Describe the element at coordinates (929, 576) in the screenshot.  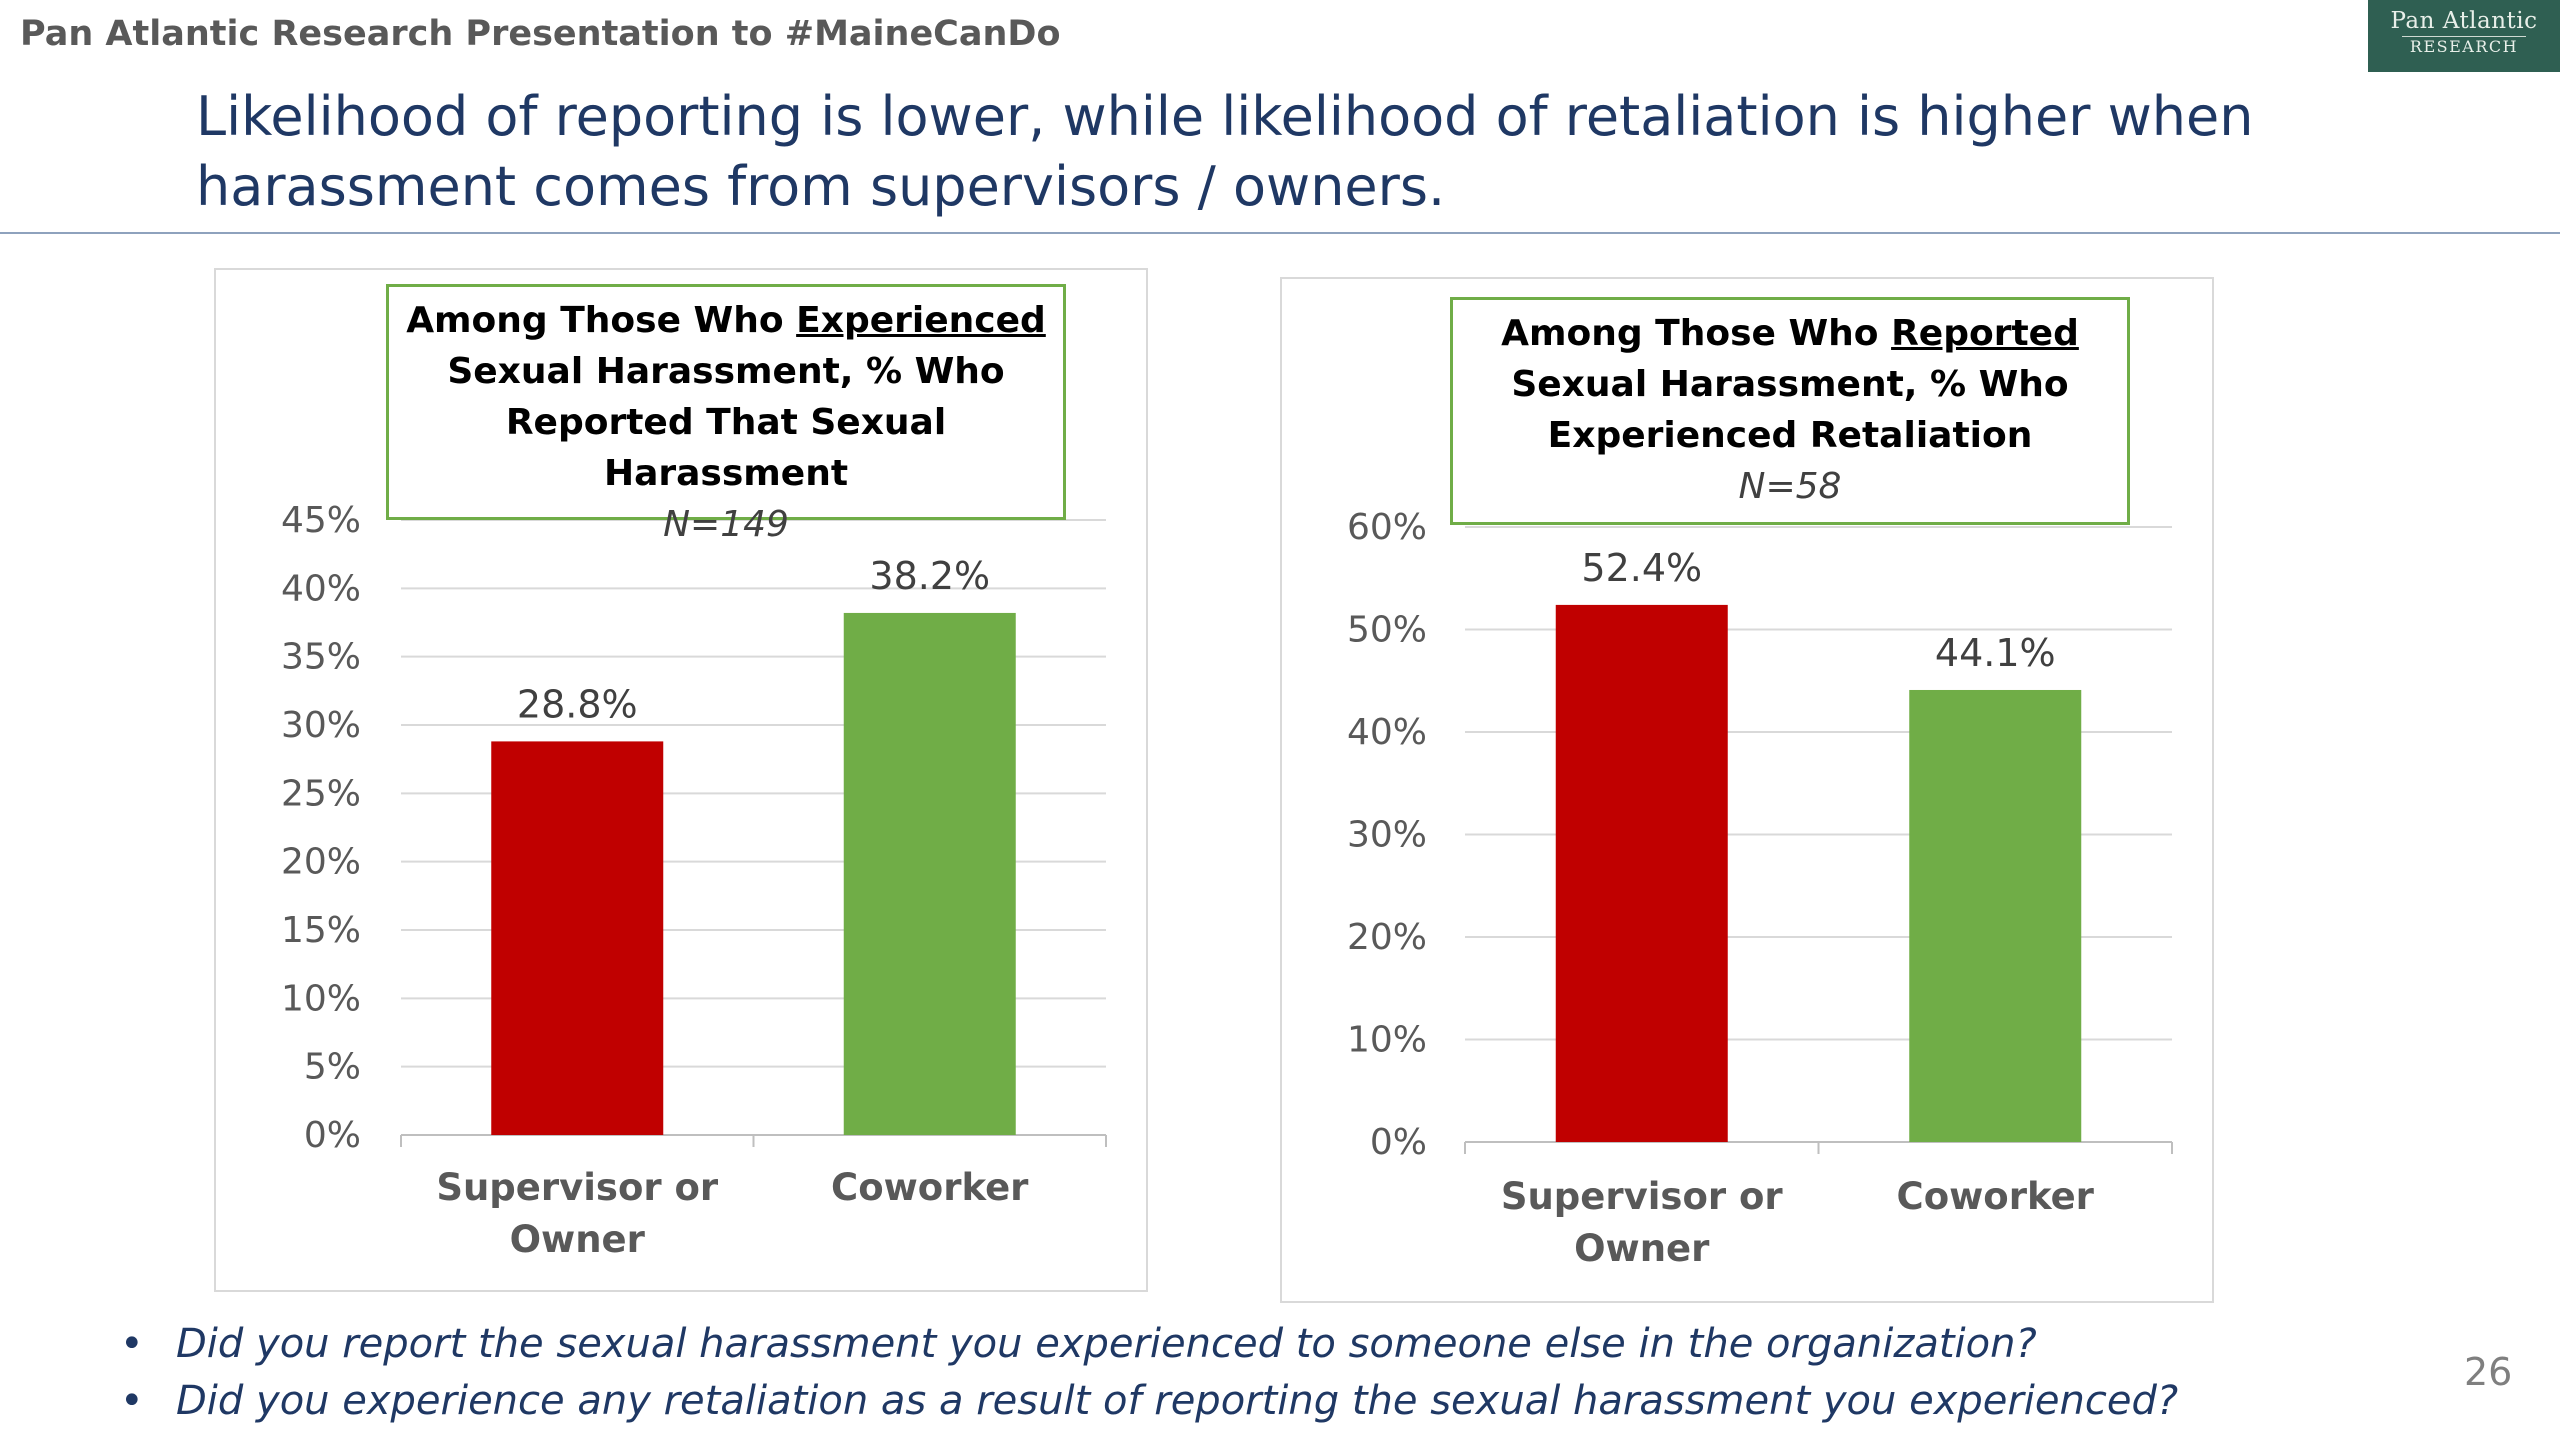
I see `data-label: 38.2%` at that location.